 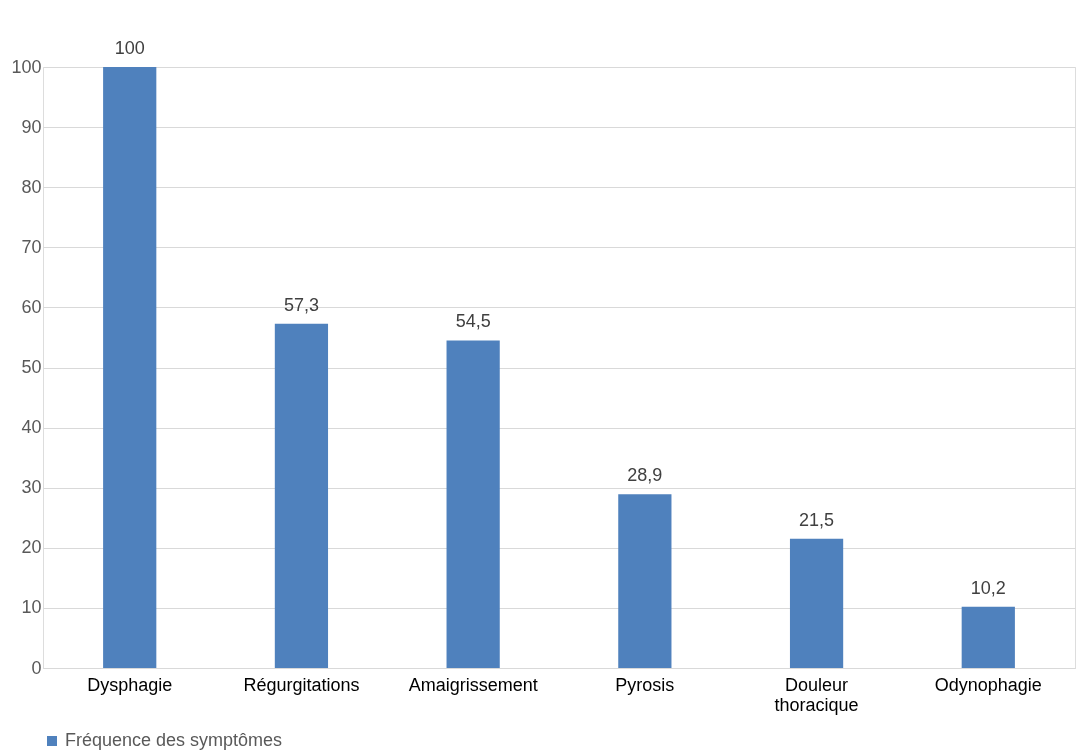 I want to click on y-tick-label: 60, so click(x=31, y=306).